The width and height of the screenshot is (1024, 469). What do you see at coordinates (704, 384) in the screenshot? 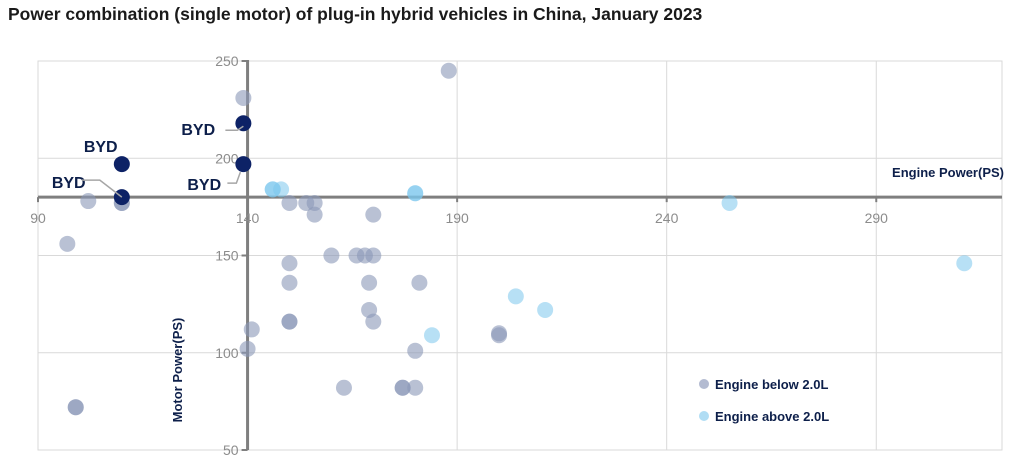
I see `legend-marker-below` at bounding box center [704, 384].